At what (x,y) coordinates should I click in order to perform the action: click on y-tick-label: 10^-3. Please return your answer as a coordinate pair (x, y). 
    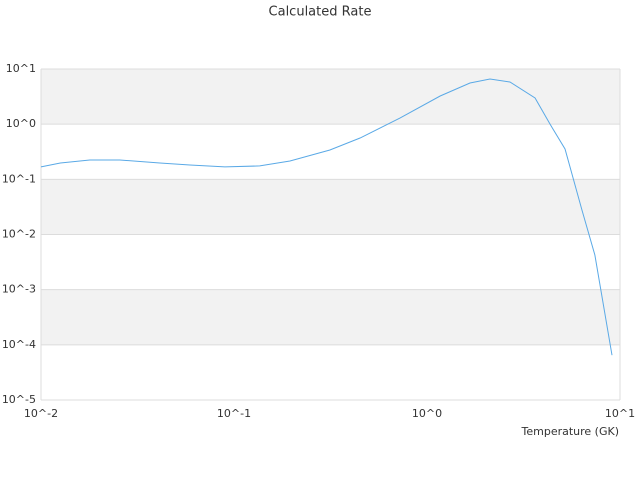
    Looking at the image, I should click on (19, 289).